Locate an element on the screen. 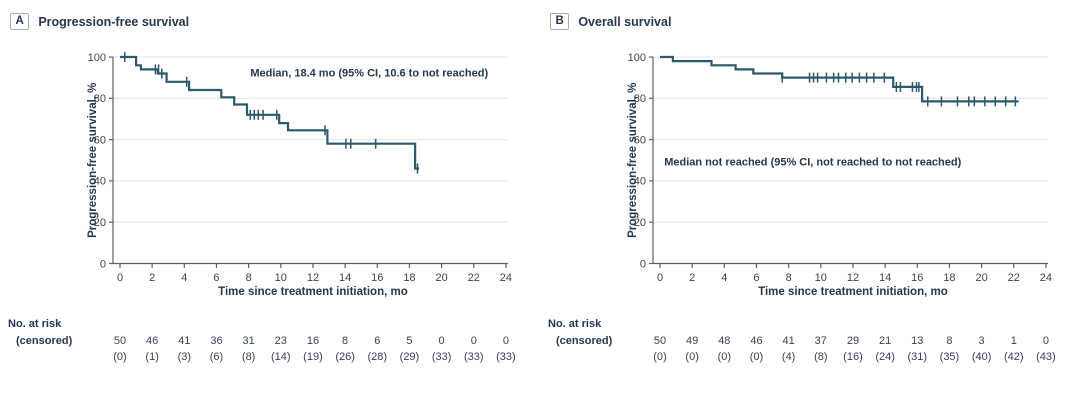 The width and height of the screenshot is (1080, 400). at-risk-count: 48 is located at coordinates (724, 341).